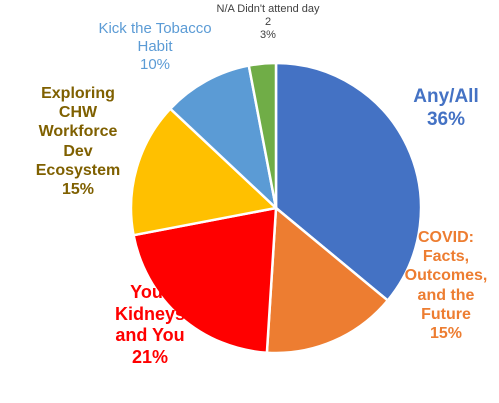 This screenshot has height=403, width=499. Describe the element at coordinates (155, 64) in the screenshot. I see `value-label: 10%` at that location.